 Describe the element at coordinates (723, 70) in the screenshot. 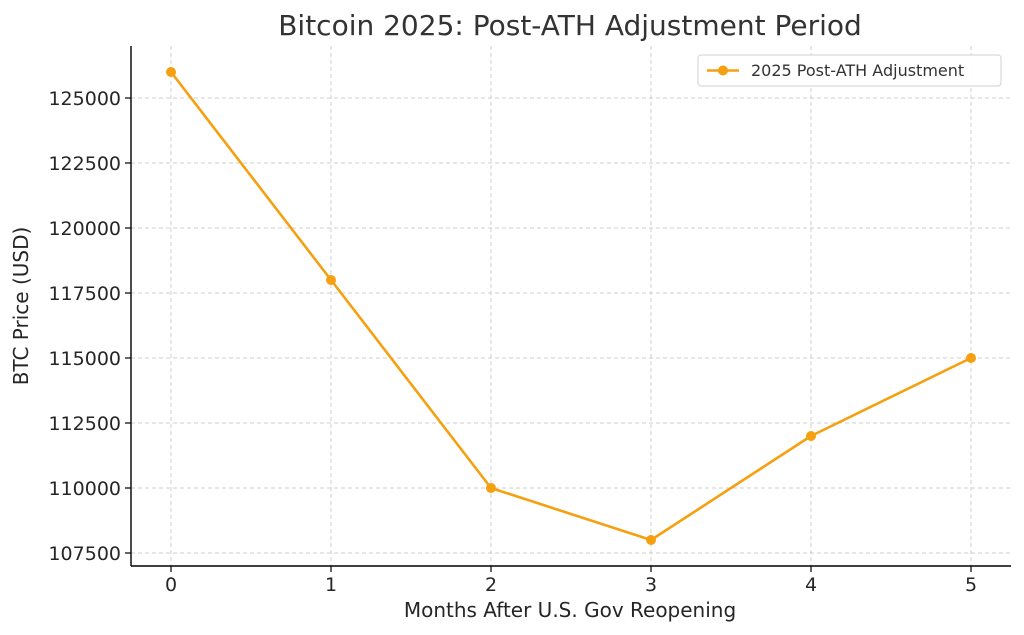

I see `legend-marker` at that location.